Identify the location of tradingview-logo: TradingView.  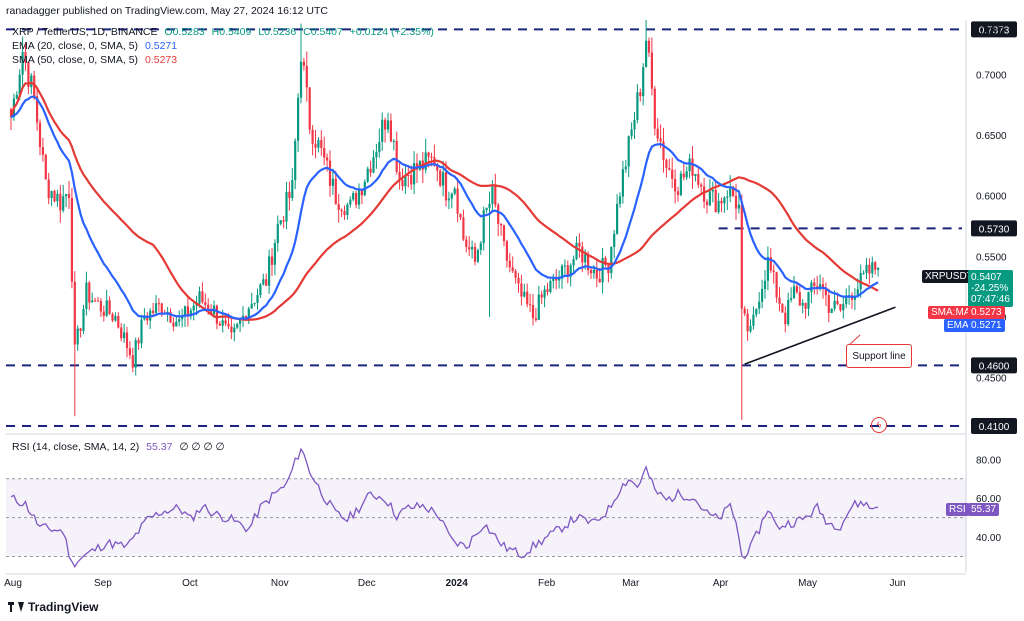
(53, 607).